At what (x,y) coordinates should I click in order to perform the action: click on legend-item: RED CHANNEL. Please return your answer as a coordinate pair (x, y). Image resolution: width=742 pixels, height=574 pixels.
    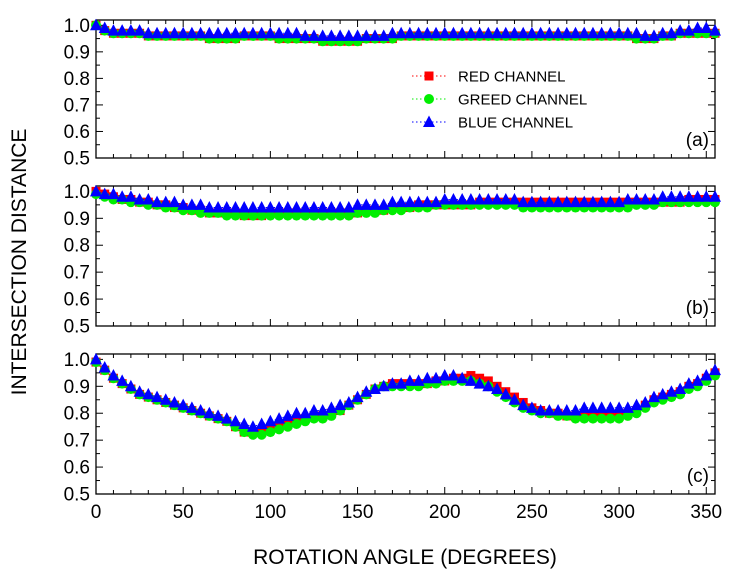
    Looking at the image, I should click on (489, 77).